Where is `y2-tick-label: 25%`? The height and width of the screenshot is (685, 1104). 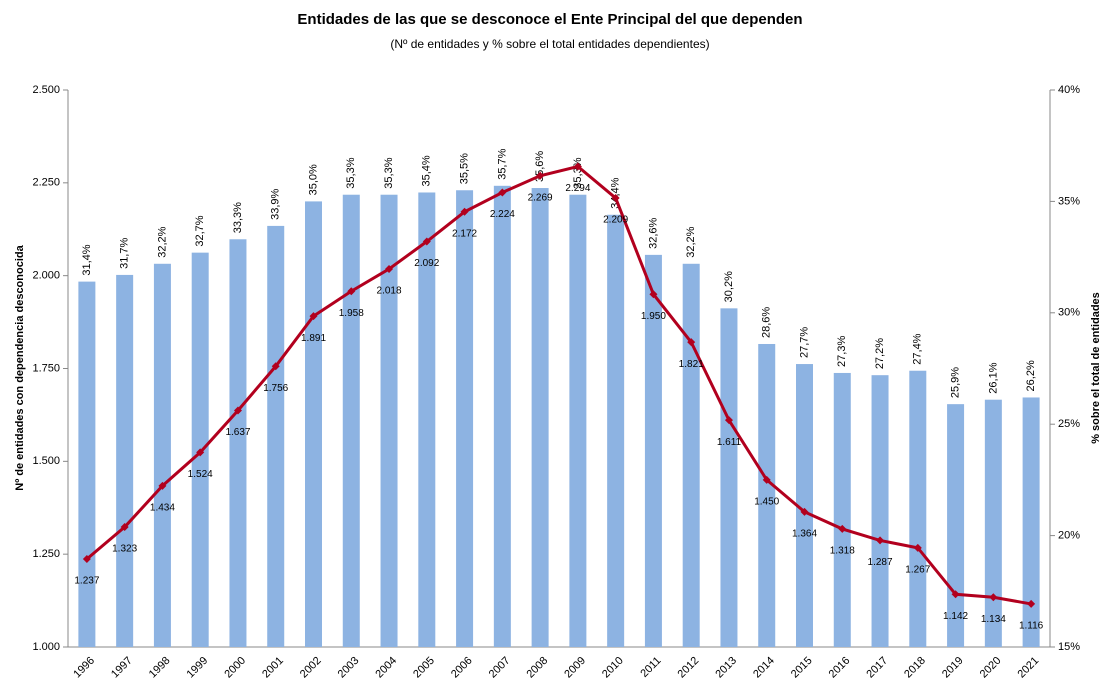
y2-tick-label: 25% is located at coordinates (1069, 424).